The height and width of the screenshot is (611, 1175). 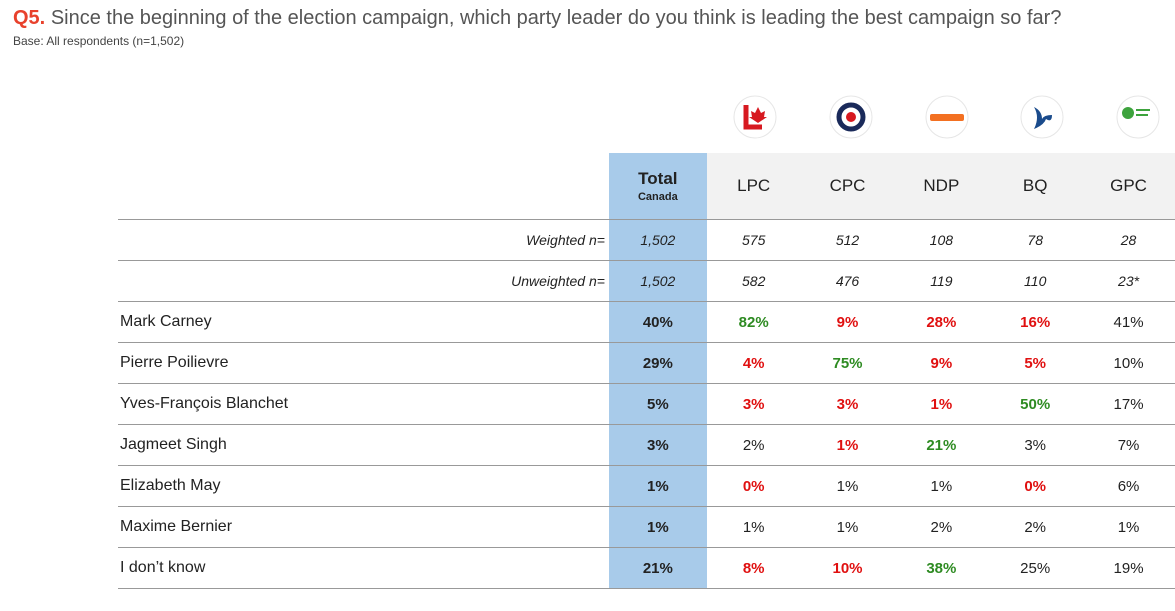 I want to click on cell: 16%, so click(x=1035, y=322).